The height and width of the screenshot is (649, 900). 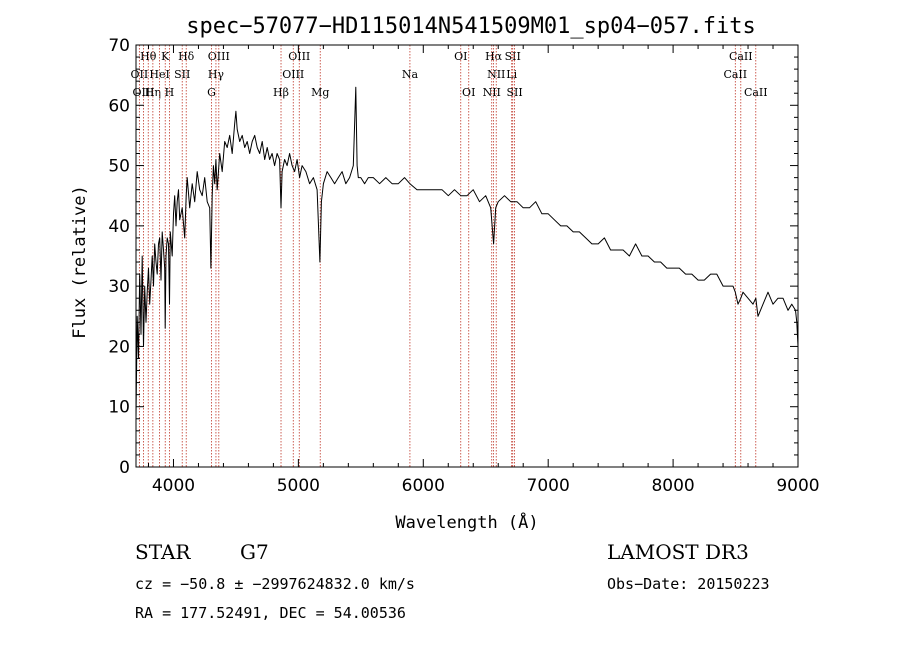 What do you see at coordinates (170, 92) in the screenshot?
I see `spectral-line-label: H` at bounding box center [170, 92].